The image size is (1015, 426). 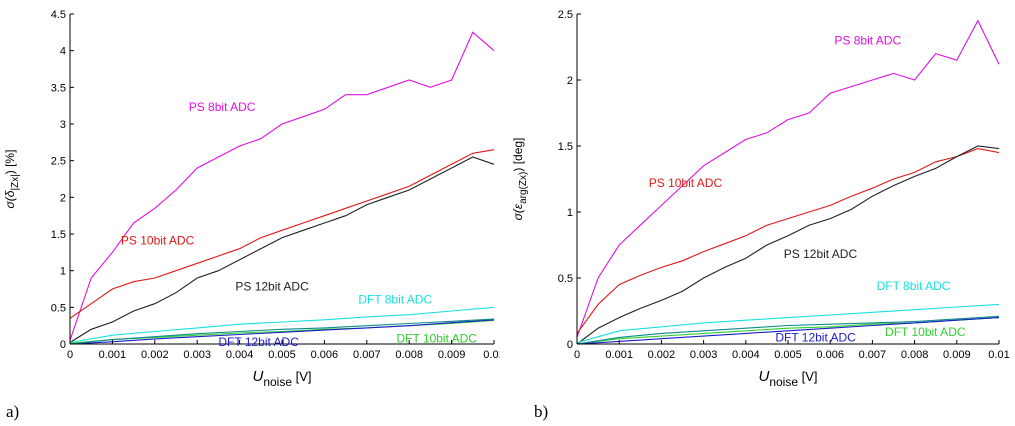 I want to click on y-axis-label: σ(εarg(Zx)) [deg], so click(x=520, y=179).